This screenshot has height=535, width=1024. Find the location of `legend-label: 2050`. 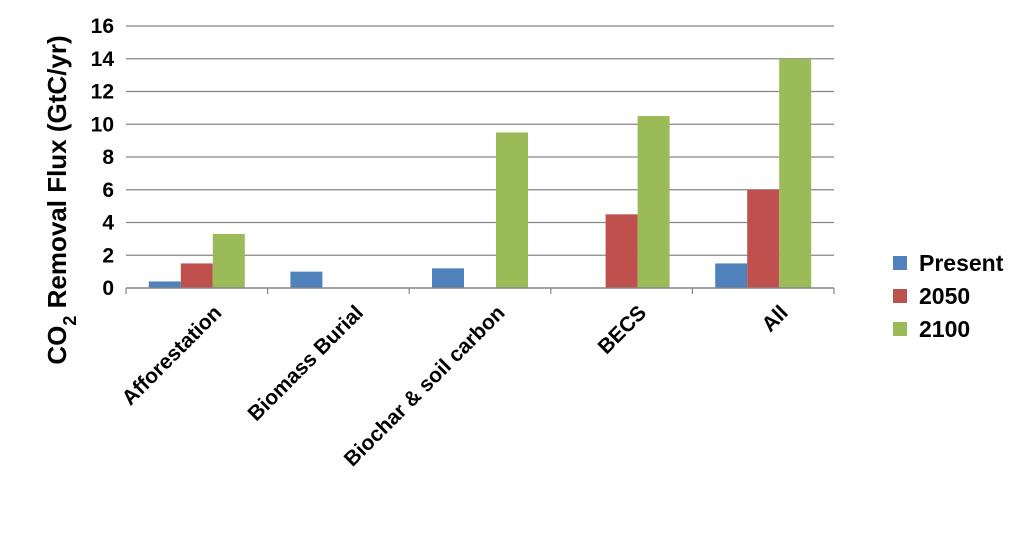

legend-label: 2050 is located at coordinates (944, 296).